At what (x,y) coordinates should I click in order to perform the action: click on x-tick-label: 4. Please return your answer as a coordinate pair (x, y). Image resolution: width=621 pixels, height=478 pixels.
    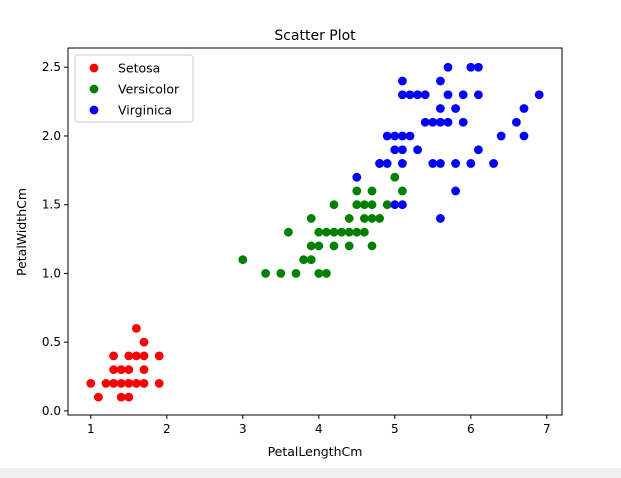
    Looking at the image, I should click on (319, 429).